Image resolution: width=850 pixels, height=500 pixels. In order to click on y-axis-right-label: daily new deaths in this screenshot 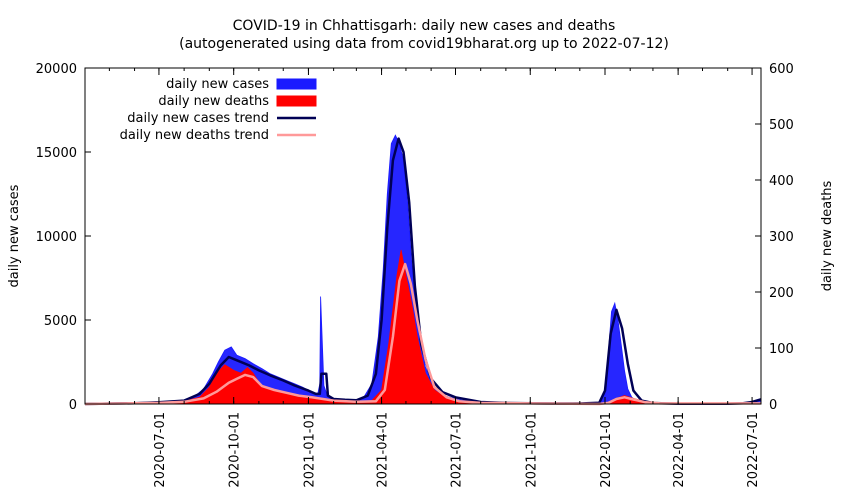, I will do `click(827, 235)`.